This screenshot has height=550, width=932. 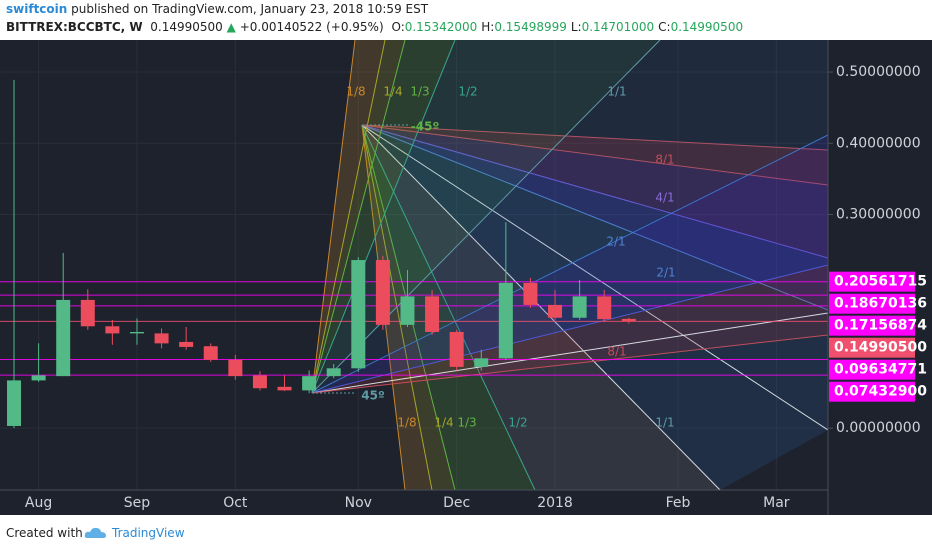 What do you see at coordinates (878, 214) in the screenshot?
I see `y-tick-label: 0.30000000` at bounding box center [878, 214].